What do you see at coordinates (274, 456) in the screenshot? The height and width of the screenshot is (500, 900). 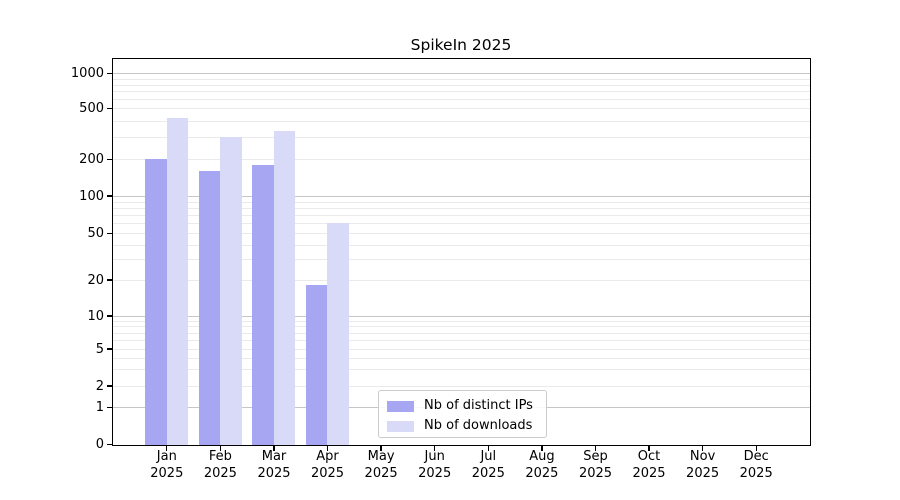 I see `x-tick-label-month: Mar` at bounding box center [274, 456].